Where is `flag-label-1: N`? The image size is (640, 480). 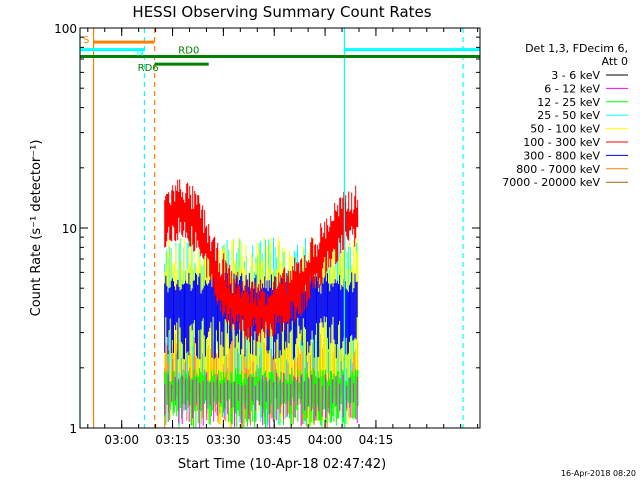
flag-label-1: N is located at coordinates (139, 53).